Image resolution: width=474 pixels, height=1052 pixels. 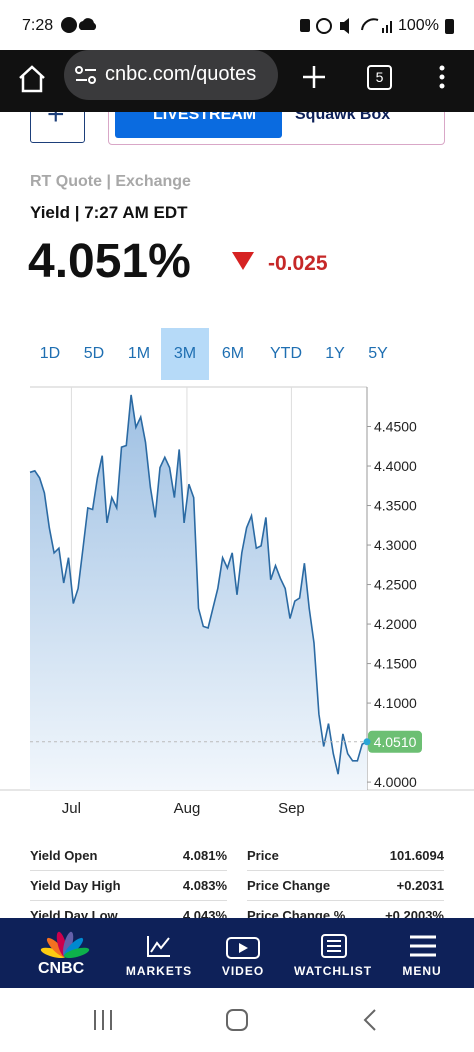 I want to click on range-tab-label: 5D, so click(x=94, y=353).